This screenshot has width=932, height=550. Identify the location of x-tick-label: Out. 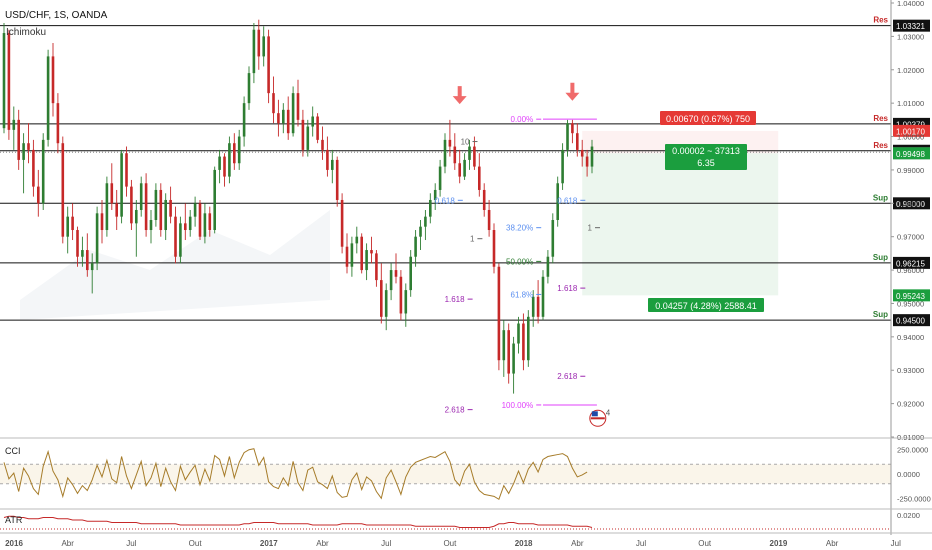
(705, 543).